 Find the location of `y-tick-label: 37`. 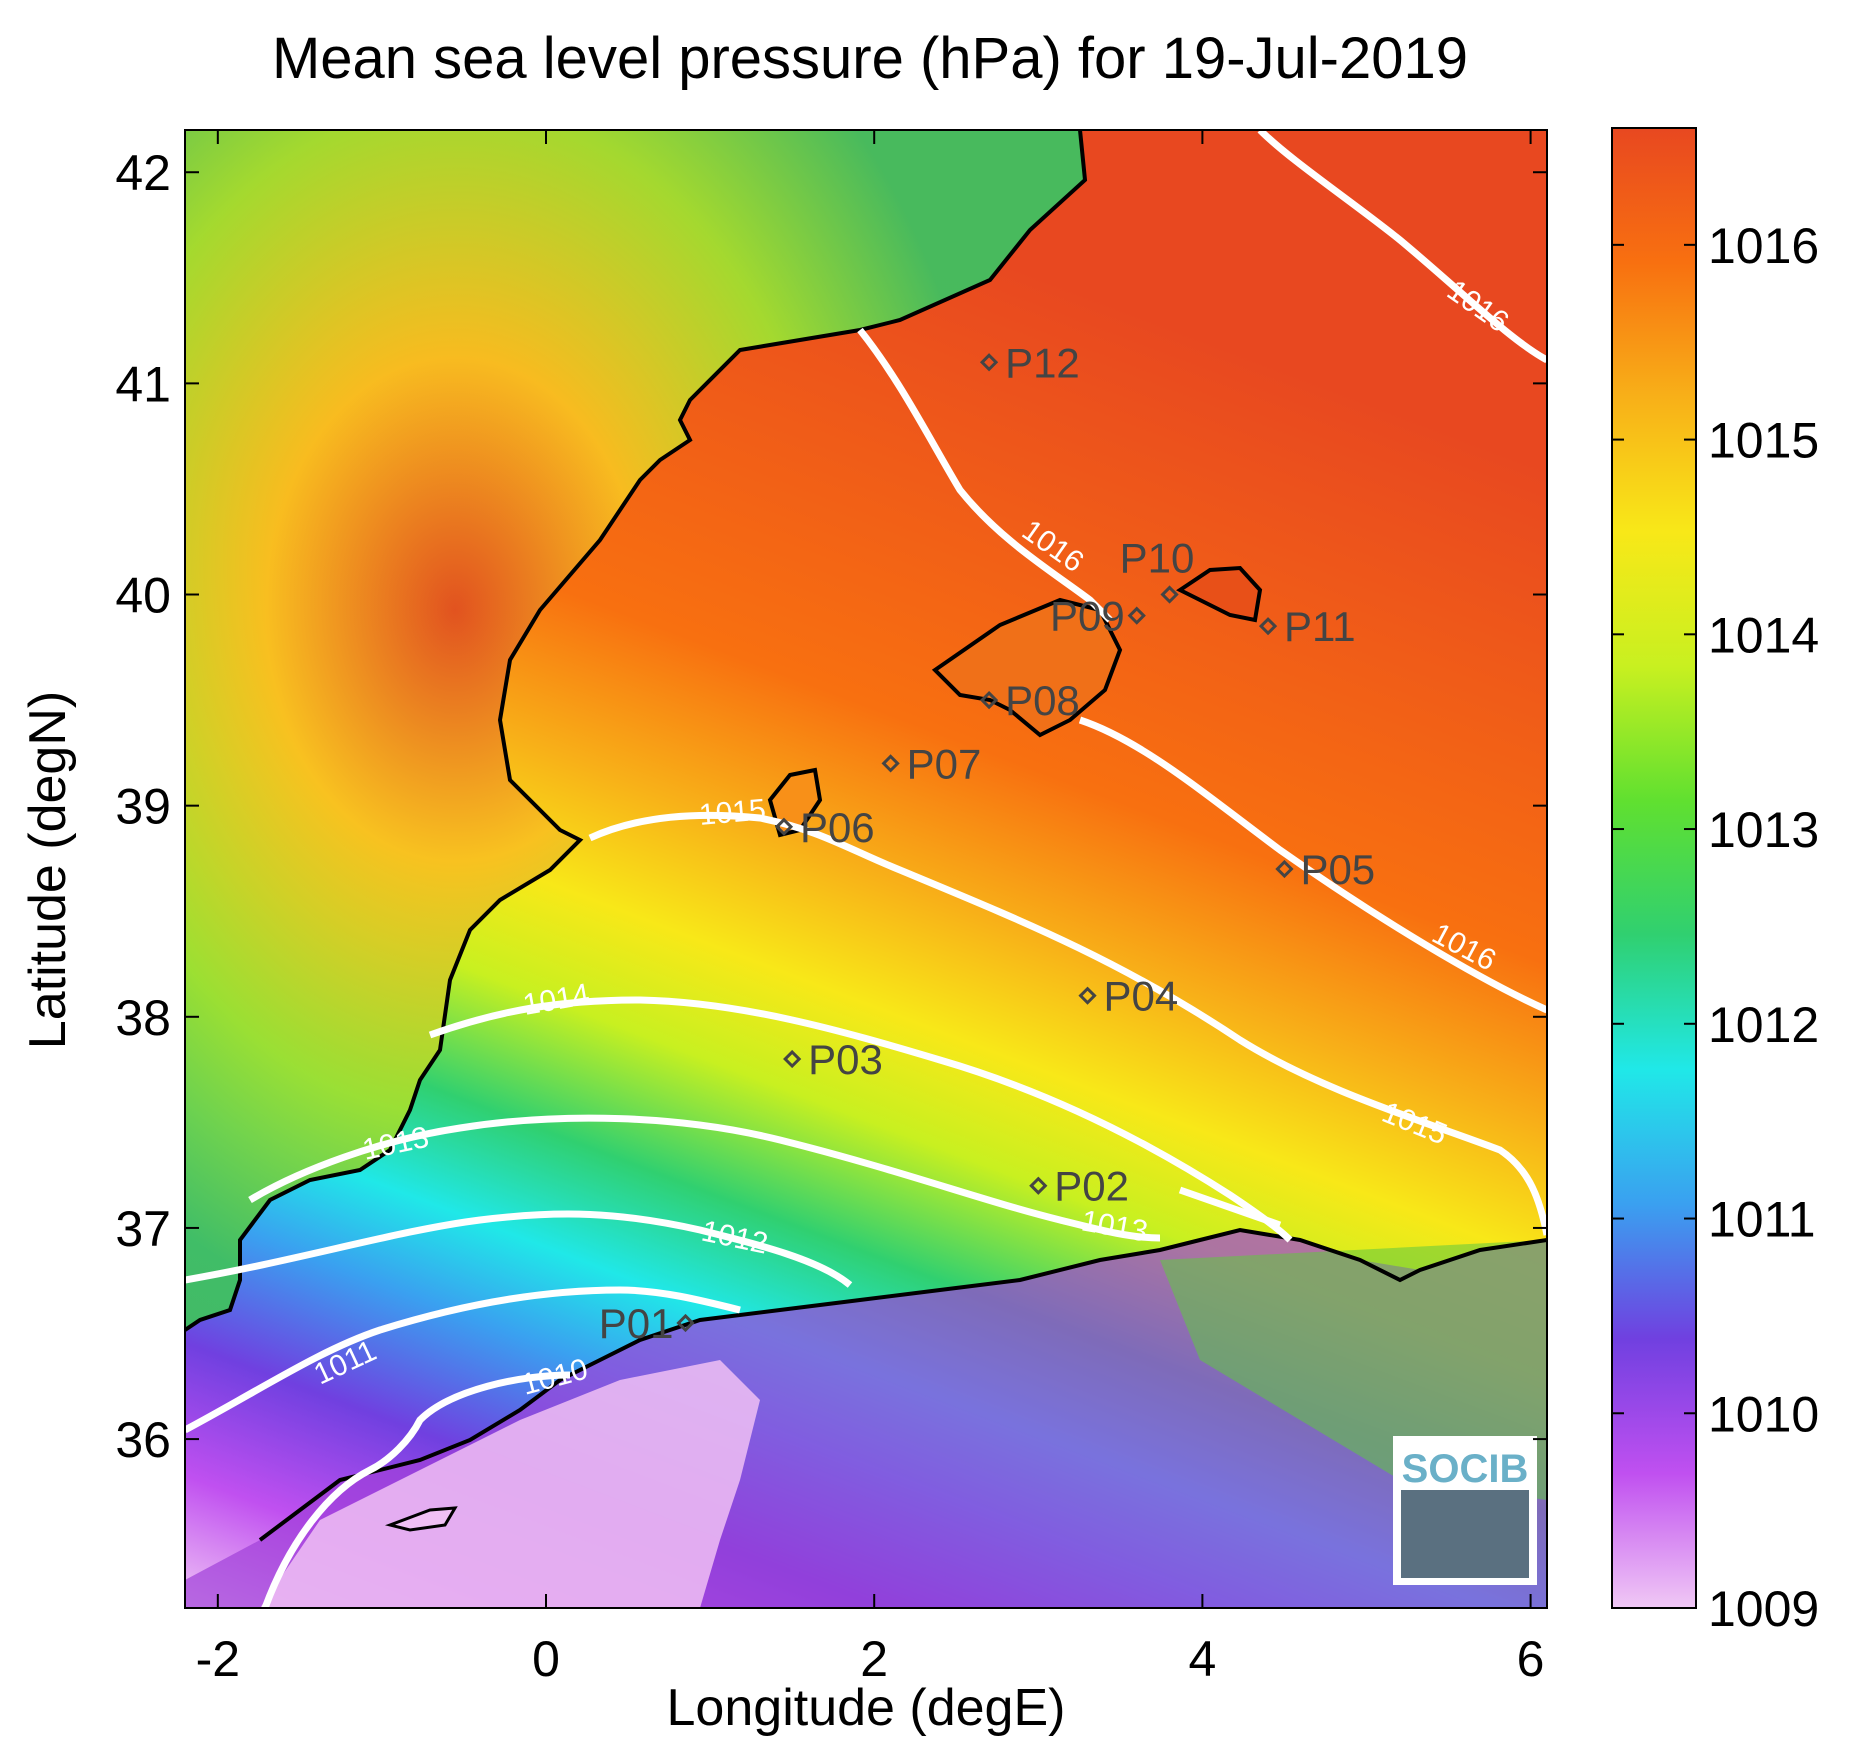

y-tick-label: 37 is located at coordinates (143, 1229).